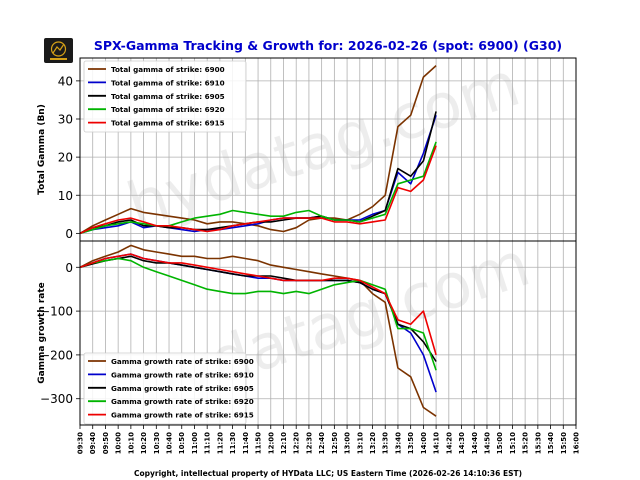 The height and width of the screenshot is (480, 640). Describe the element at coordinates (526, 443) in the screenshot. I see `x-tick-label: 15:20` at that location.